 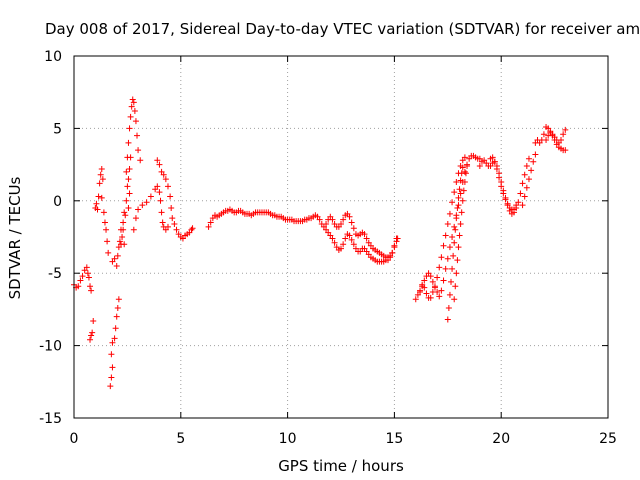 I want to click on x-tick-label: 0, so click(x=74, y=439).